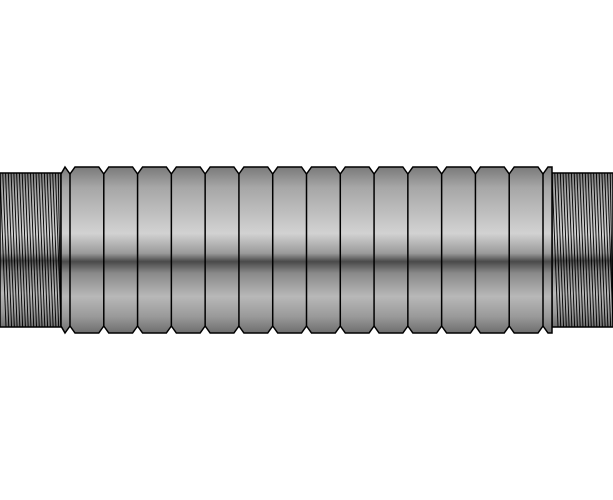 The image size is (613, 500). I want to click on left-threaded-end, so click(31, 250).